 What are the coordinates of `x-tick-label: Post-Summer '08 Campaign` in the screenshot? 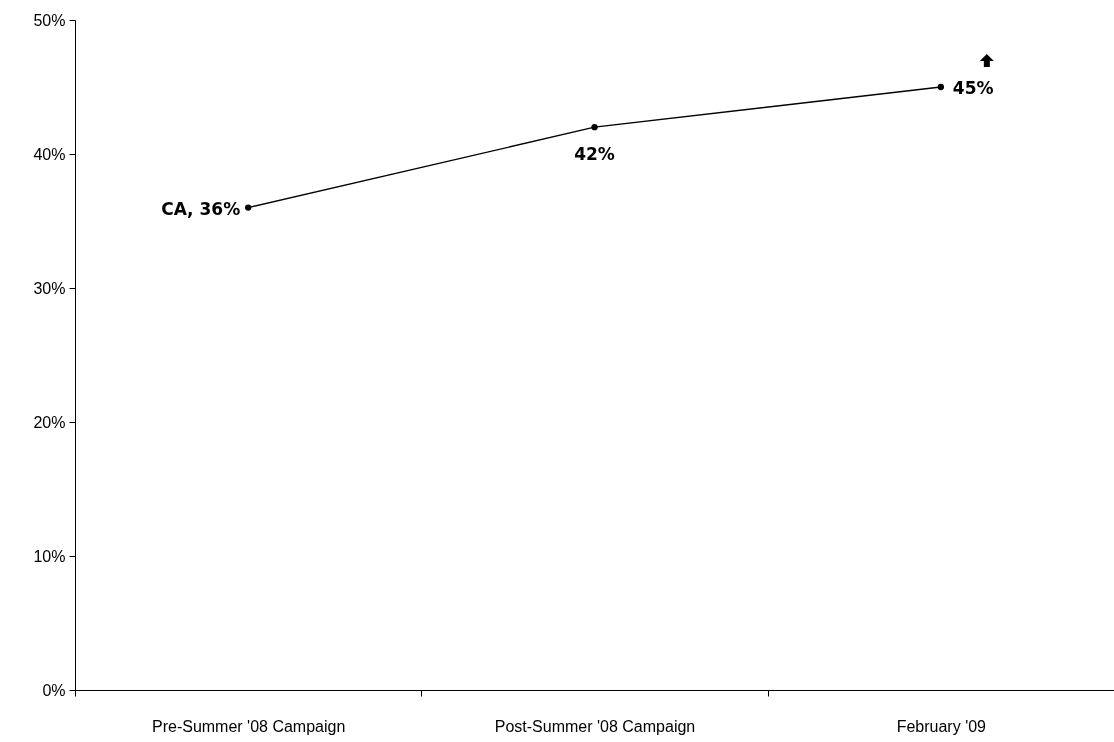 It's located at (595, 726).